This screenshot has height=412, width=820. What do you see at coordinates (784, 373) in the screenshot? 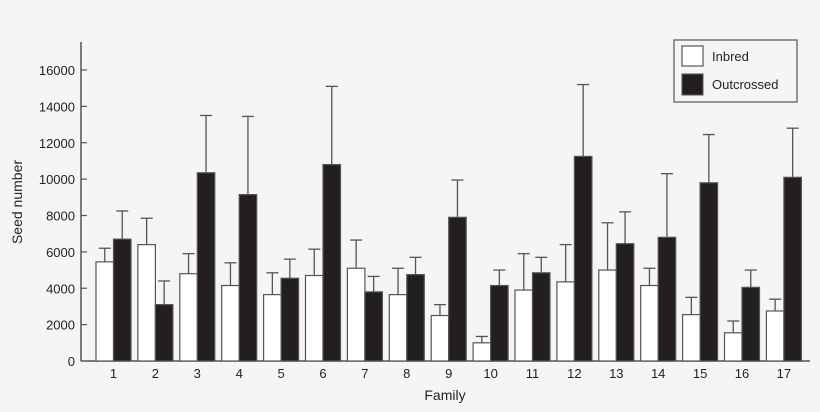
I see `x-tick-label: 17` at bounding box center [784, 373].